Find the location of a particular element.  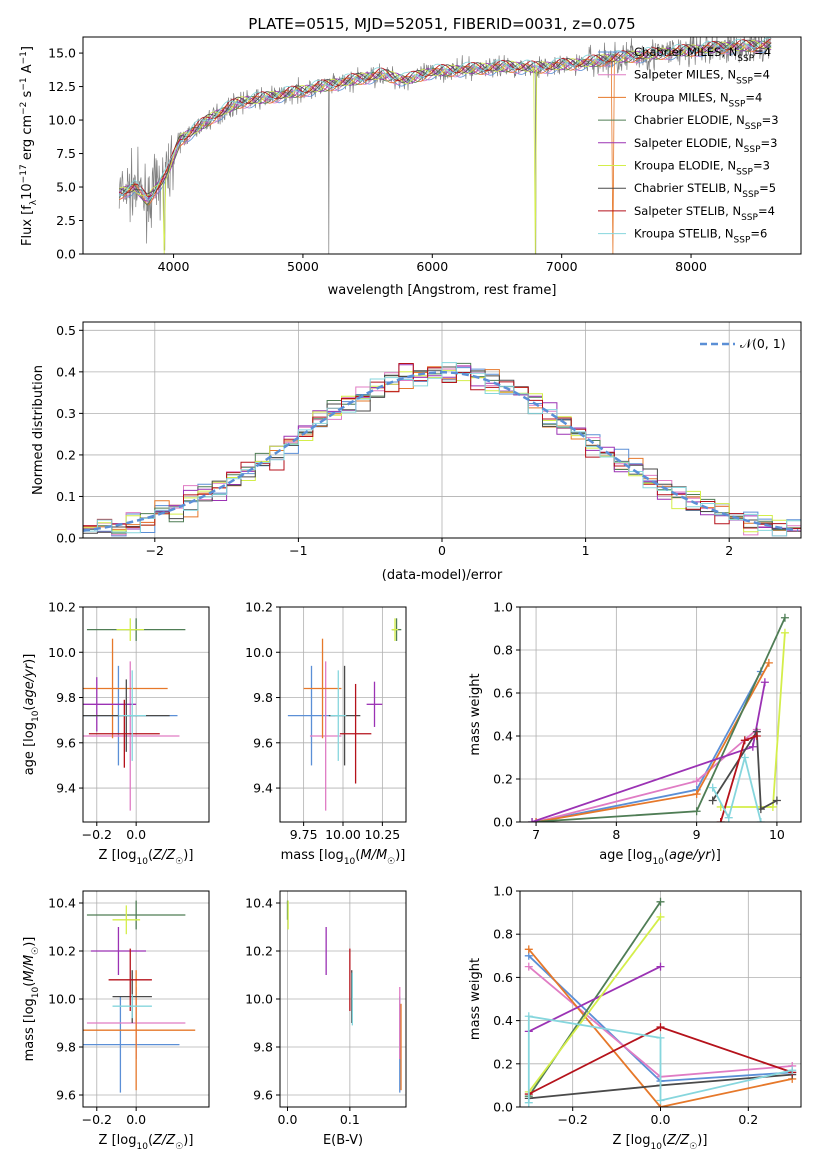

legend-entry: Kroupa ELODIE, NSSP=3 is located at coordinates (702, 168).